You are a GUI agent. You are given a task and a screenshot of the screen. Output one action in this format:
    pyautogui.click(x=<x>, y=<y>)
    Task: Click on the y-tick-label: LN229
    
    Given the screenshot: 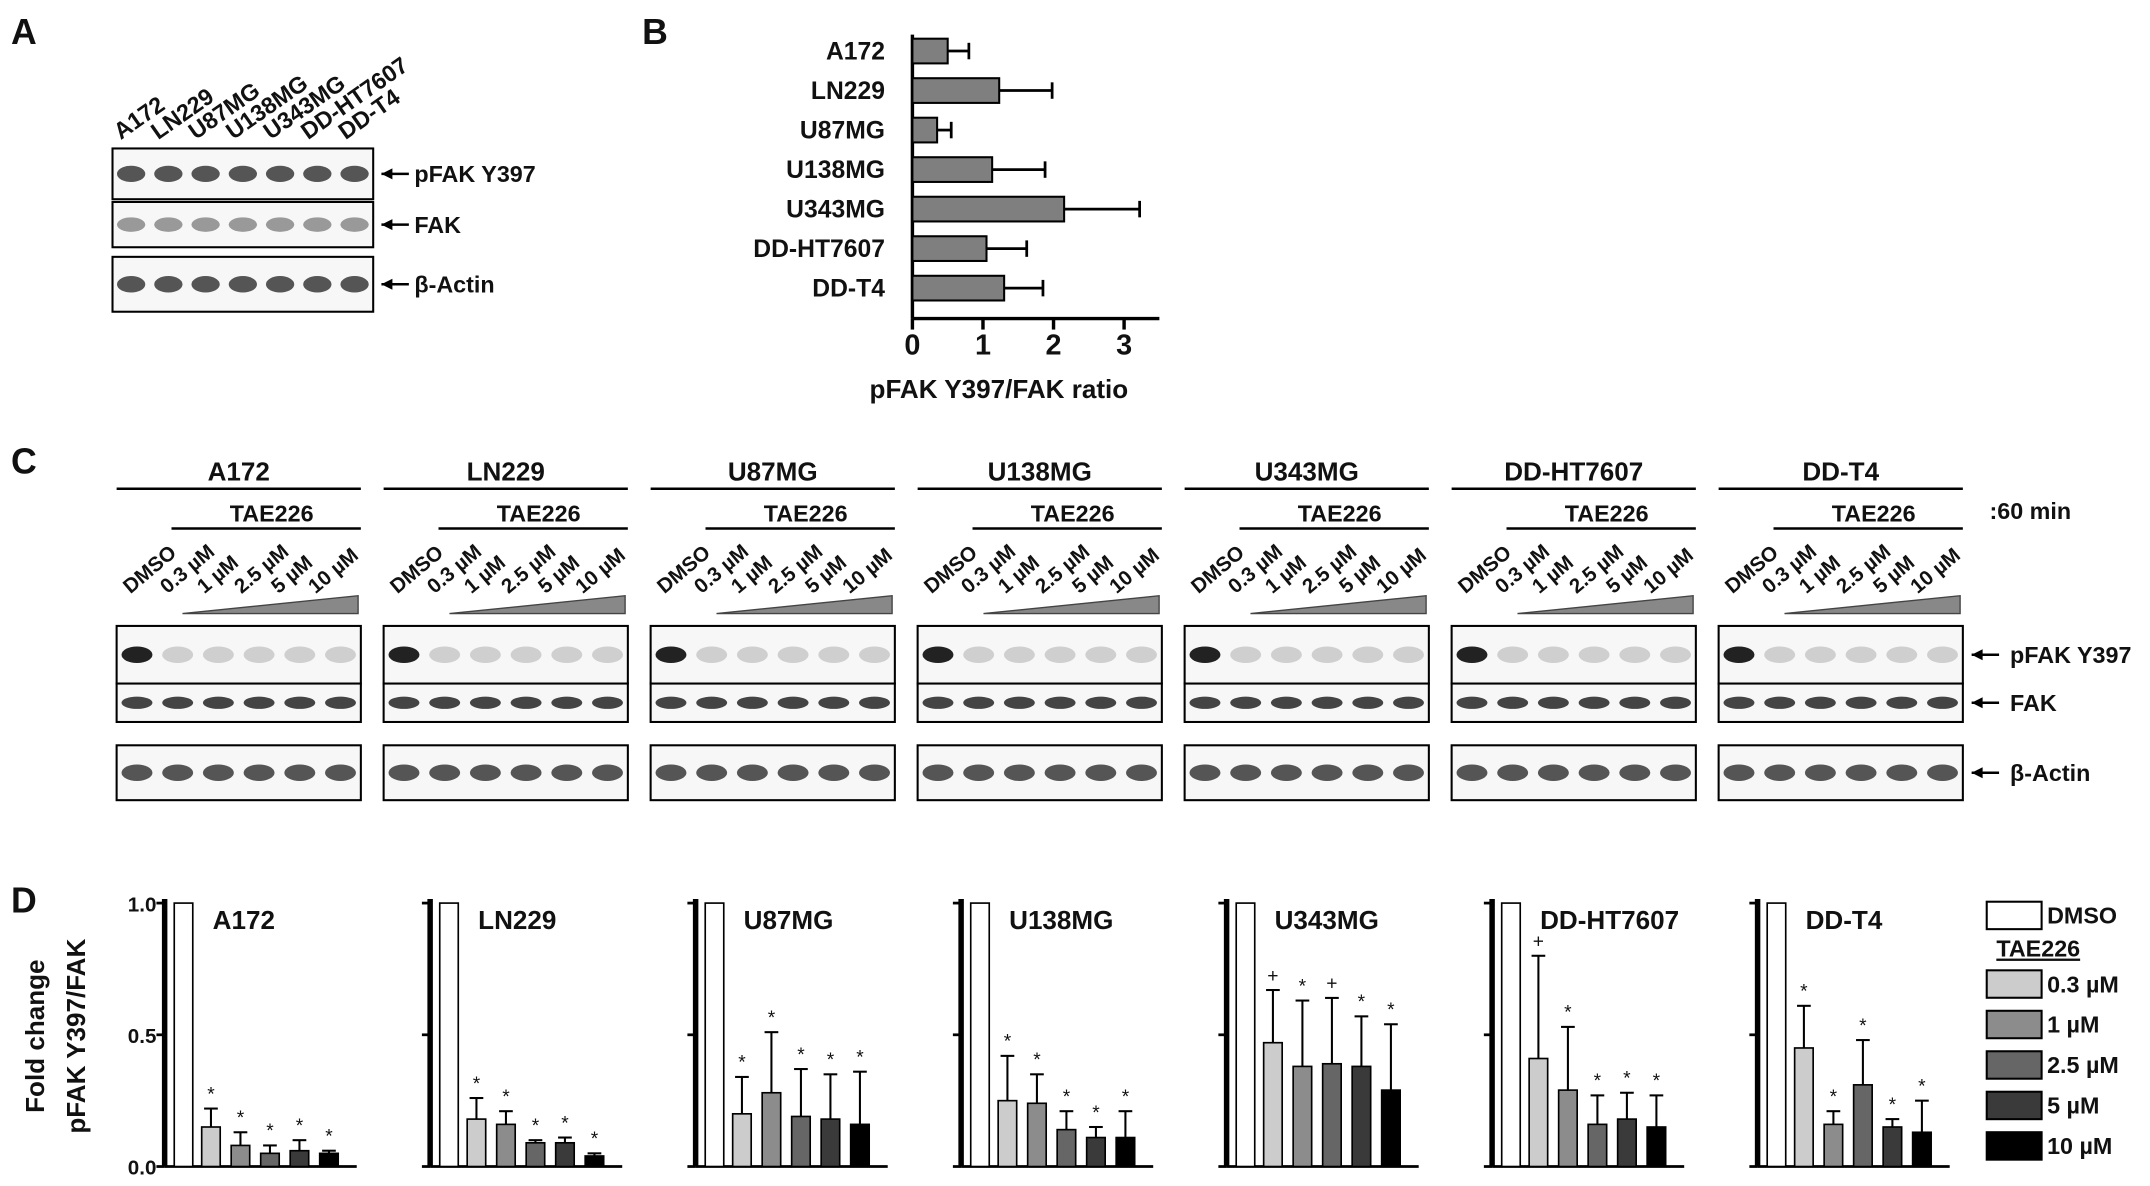 What is the action you would take?
    pyautogui.click(x=848, y=91)
    